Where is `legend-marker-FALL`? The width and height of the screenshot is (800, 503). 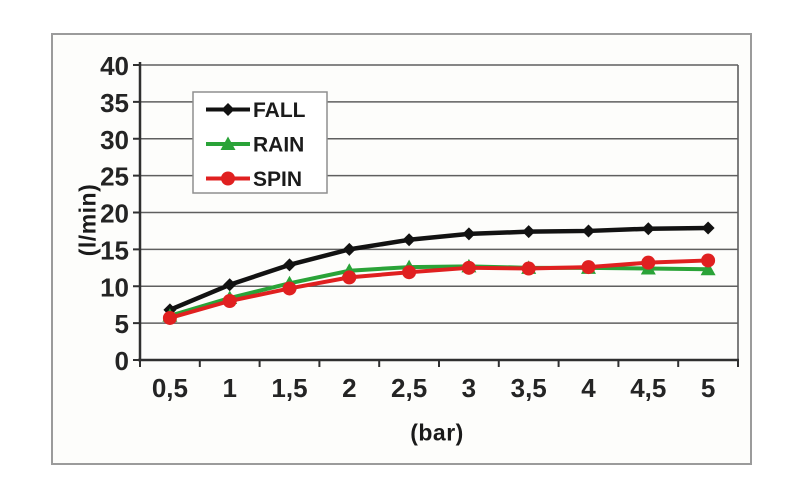 legend-marker-FALL is located at coordinates (228, 109).